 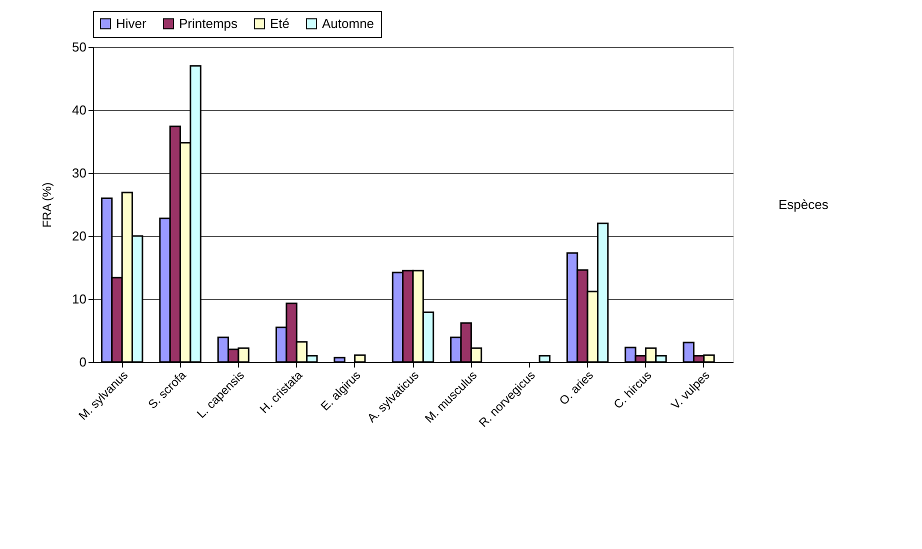 I want to click on x-axis-title: Espèces, so click(x=803, y=204).